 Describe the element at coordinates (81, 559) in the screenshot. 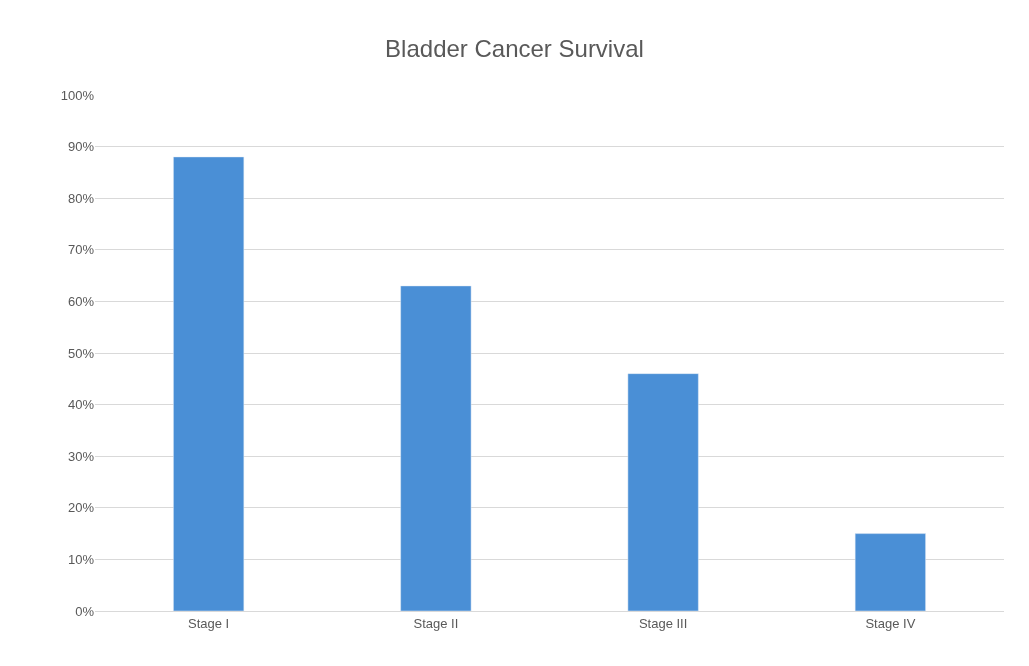

I see `y-tick-label: 10%` at that location.